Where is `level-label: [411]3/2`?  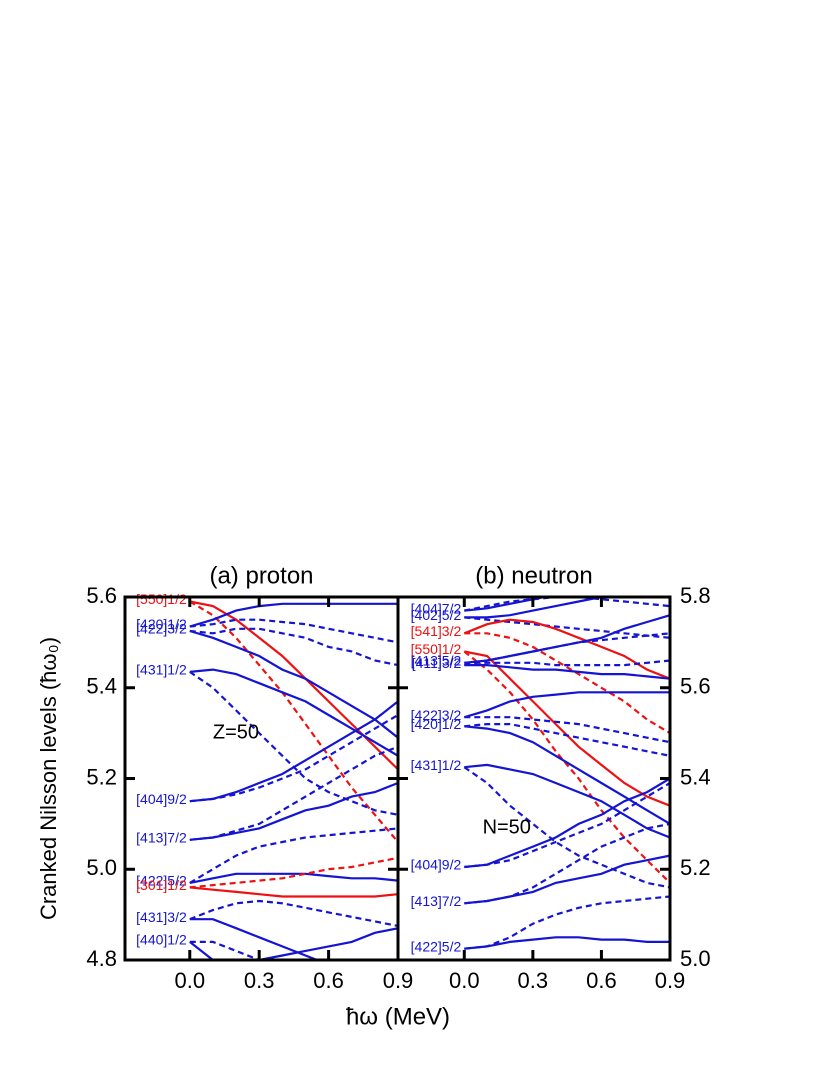 level-label: [411]3/2 is located at coordinates (437, 663).